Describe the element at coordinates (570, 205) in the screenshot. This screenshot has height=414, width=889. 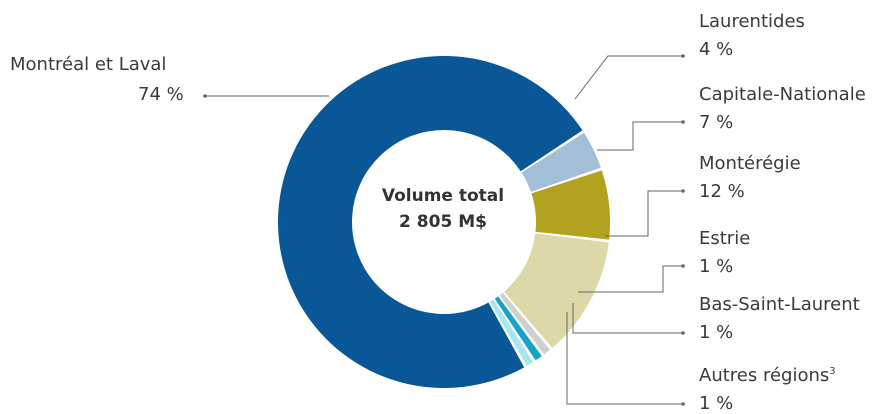
I see `slice-capitale-nationale` at that location.